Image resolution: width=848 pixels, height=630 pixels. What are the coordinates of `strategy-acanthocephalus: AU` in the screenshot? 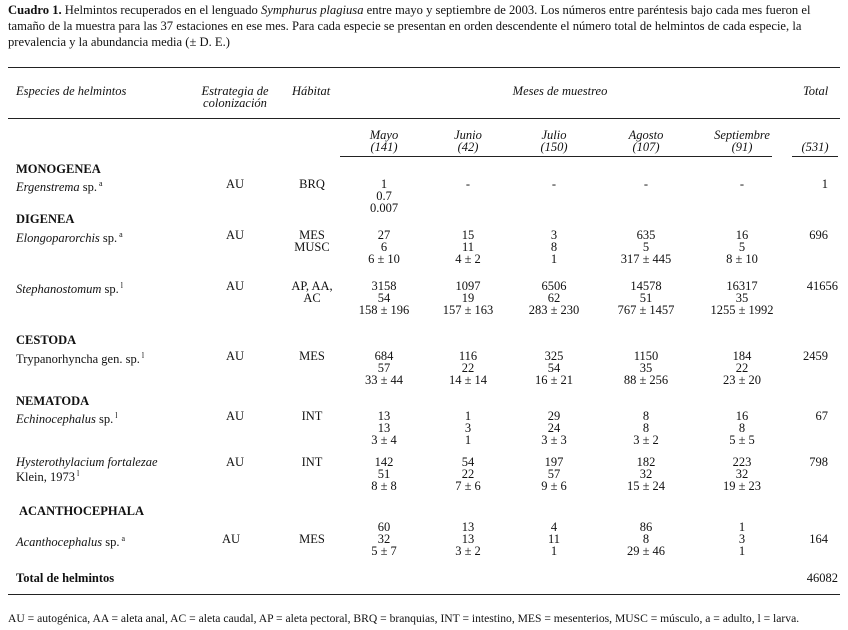 It's located at (231, 539).